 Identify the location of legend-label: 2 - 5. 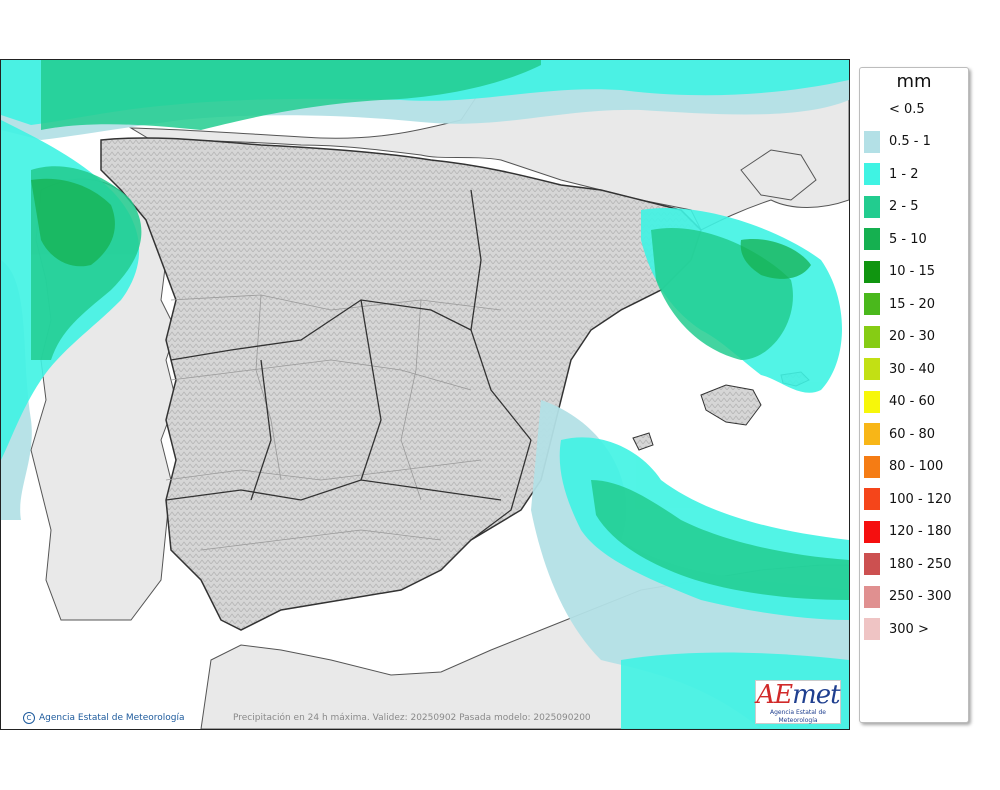
(904, 206).